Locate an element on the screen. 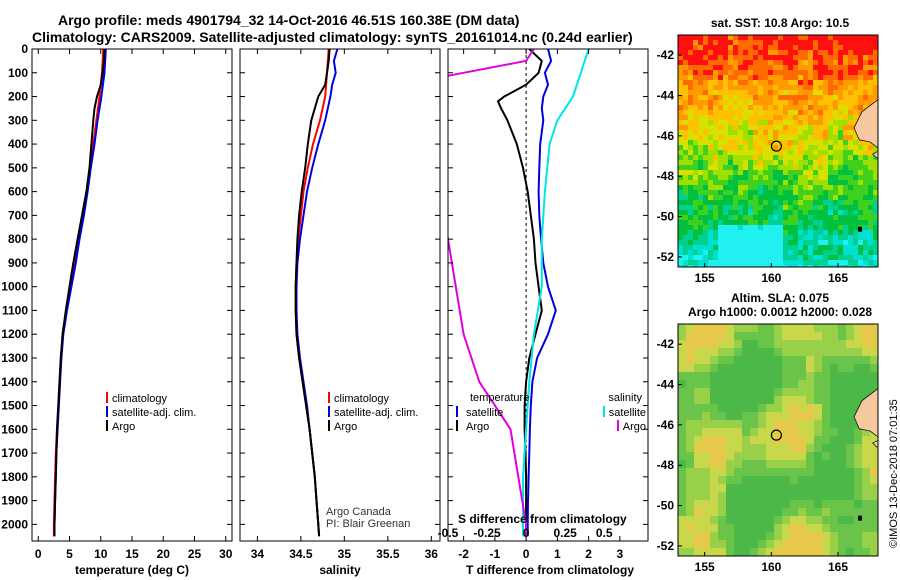 This screenshot has height=580, width=900. x-tick-label: 34 is located at coordinates (258, 554).